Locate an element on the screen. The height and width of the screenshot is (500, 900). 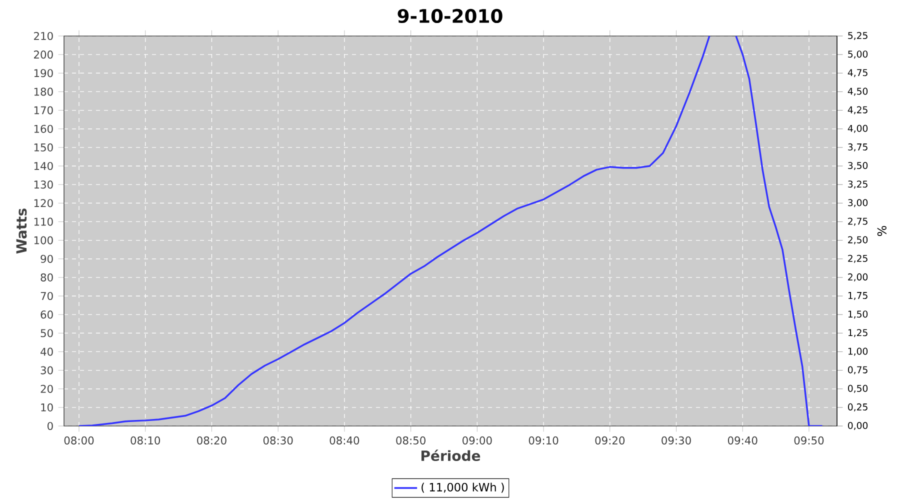
y-tick-label: 50 is located at coordinates (46, 333).